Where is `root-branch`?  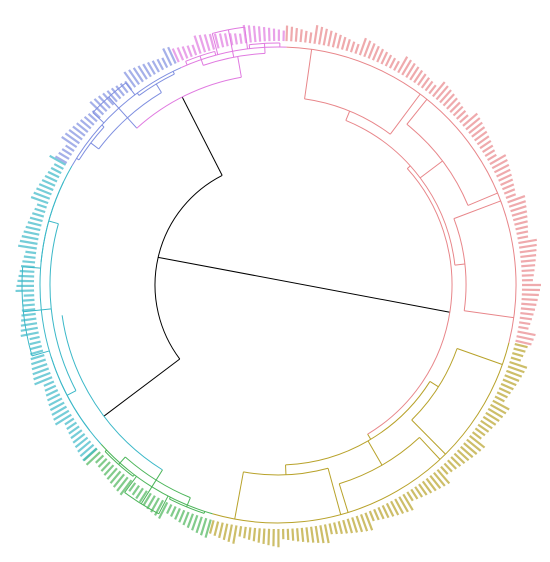 root-branch is located at coordinates (142, 387).